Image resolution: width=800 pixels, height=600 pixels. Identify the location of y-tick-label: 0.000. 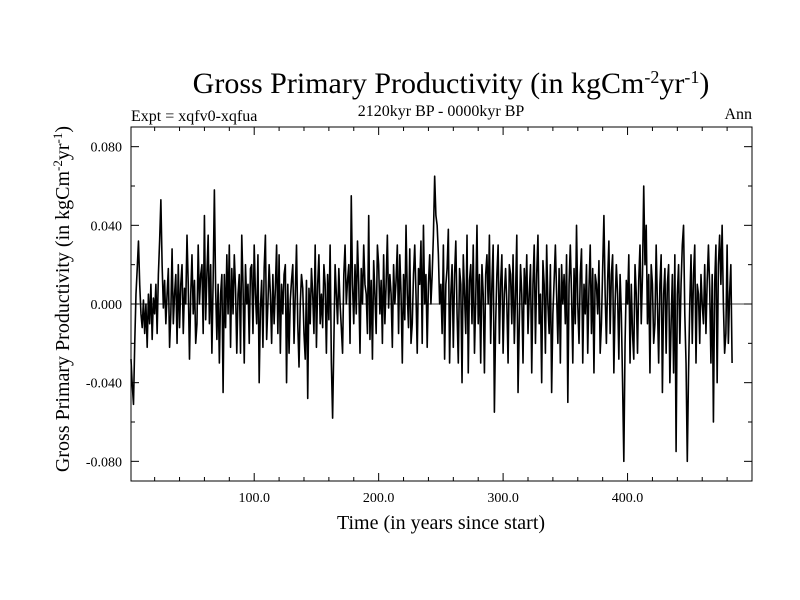
(107, 305).